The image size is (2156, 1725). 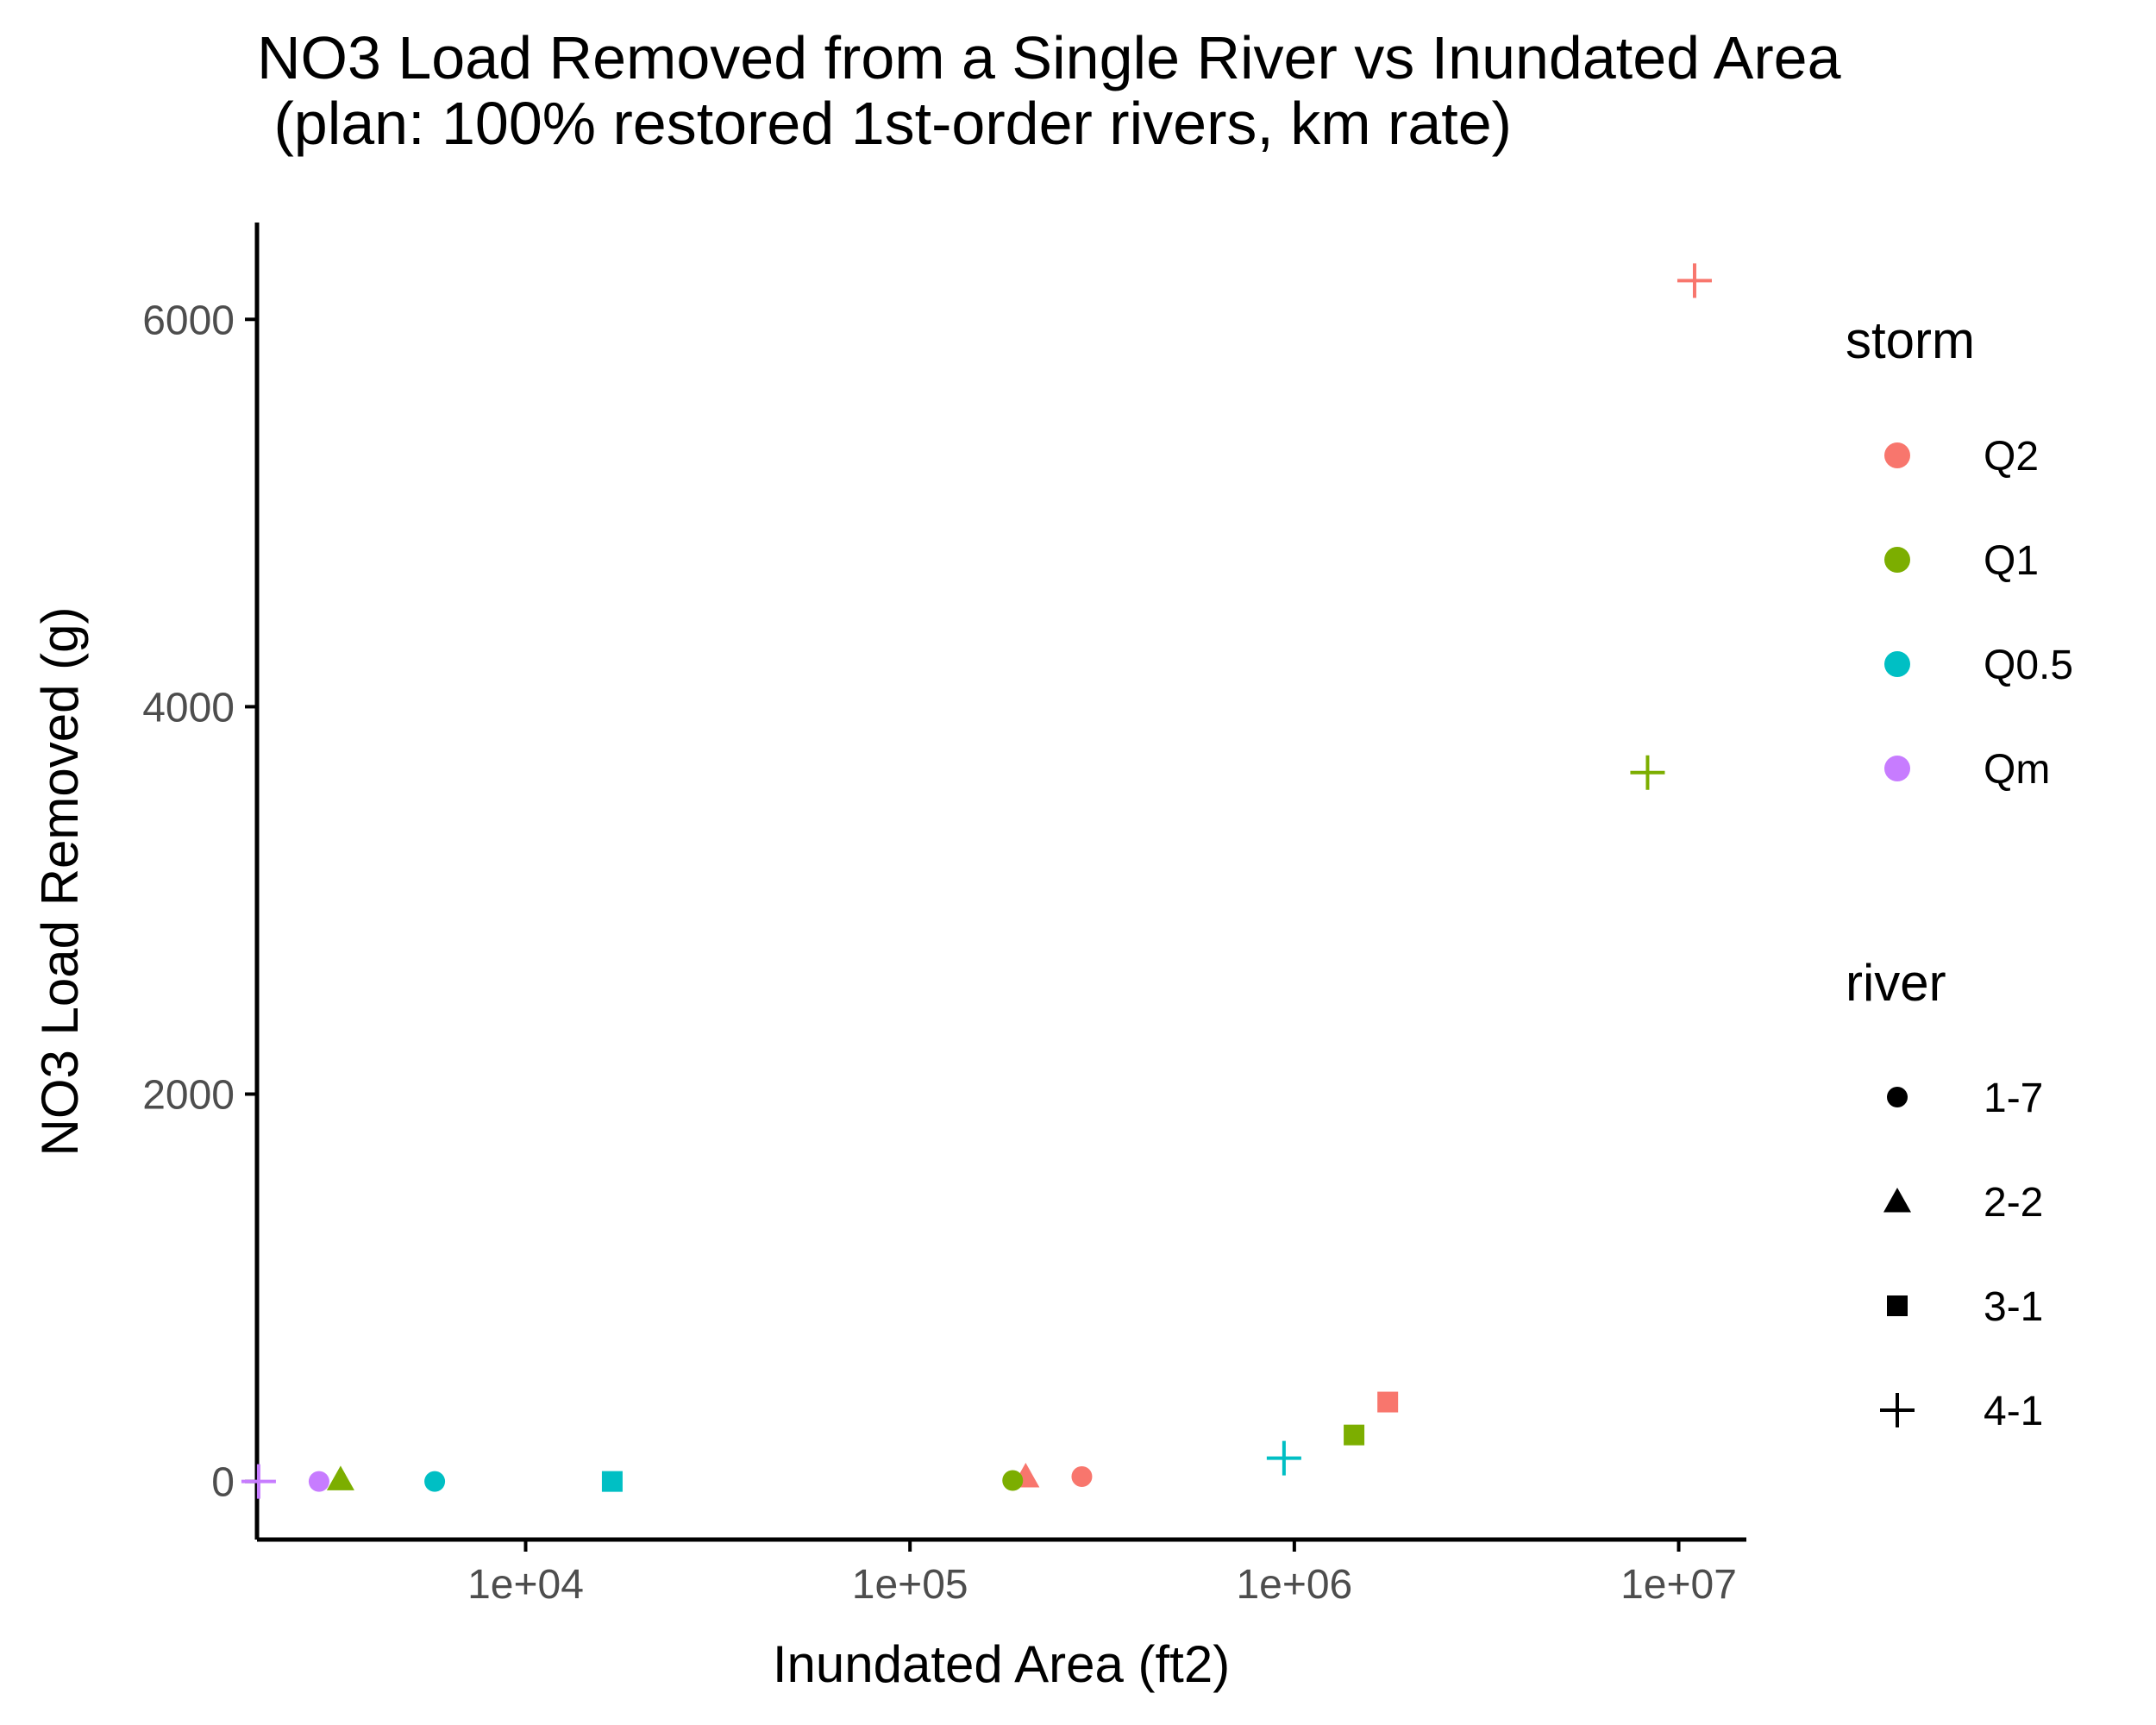 I want to click on legend-label: 3-1, so click(x=2013, y=1307).